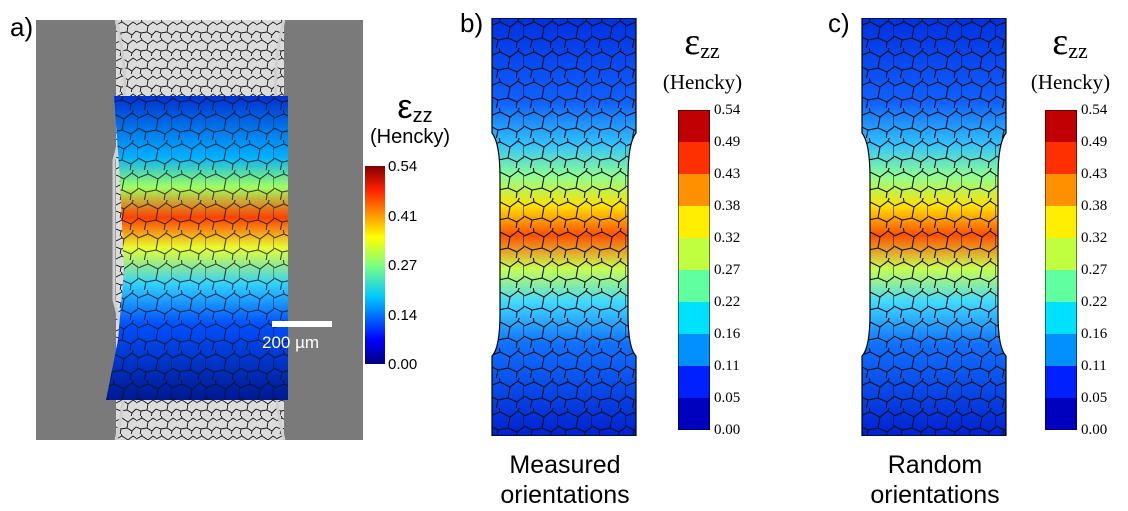 The image size is (1128, 511). What do you see at coordinates (565, 480) in the screenshot?
I see `panel-b-caption: Measured orientations` at bounding box center [565, 480].